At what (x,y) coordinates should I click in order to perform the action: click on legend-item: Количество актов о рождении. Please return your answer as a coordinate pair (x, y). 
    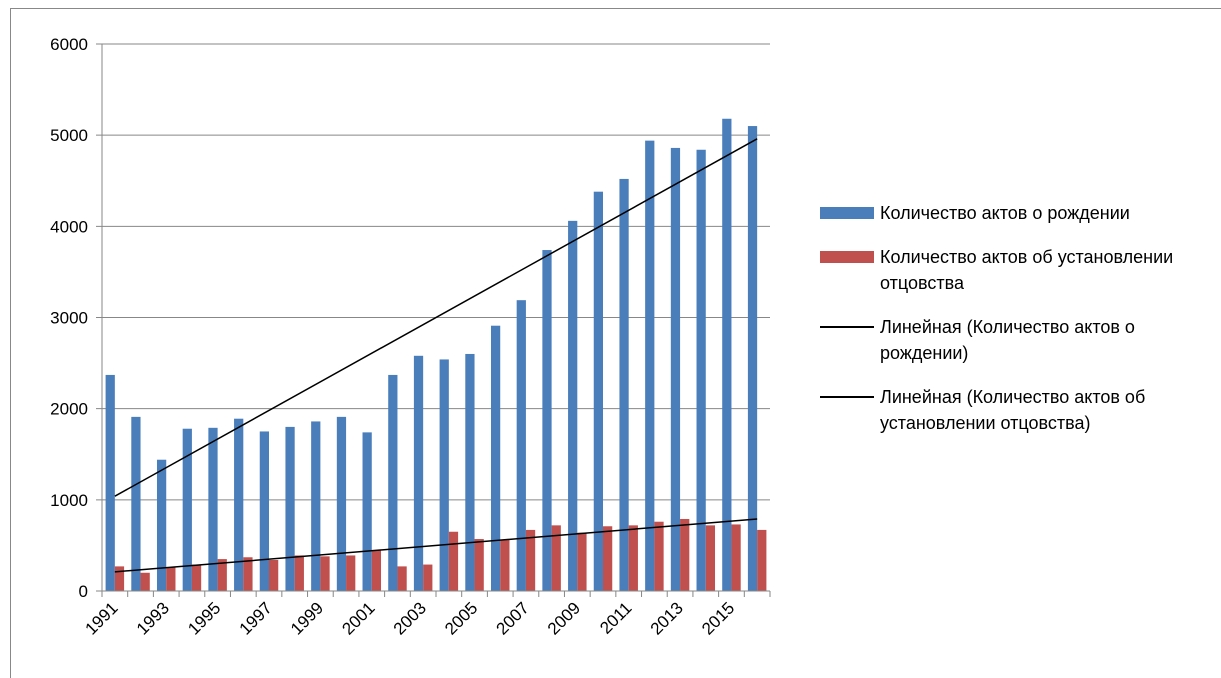
    Looking at the image, I should click on (1015, 213).